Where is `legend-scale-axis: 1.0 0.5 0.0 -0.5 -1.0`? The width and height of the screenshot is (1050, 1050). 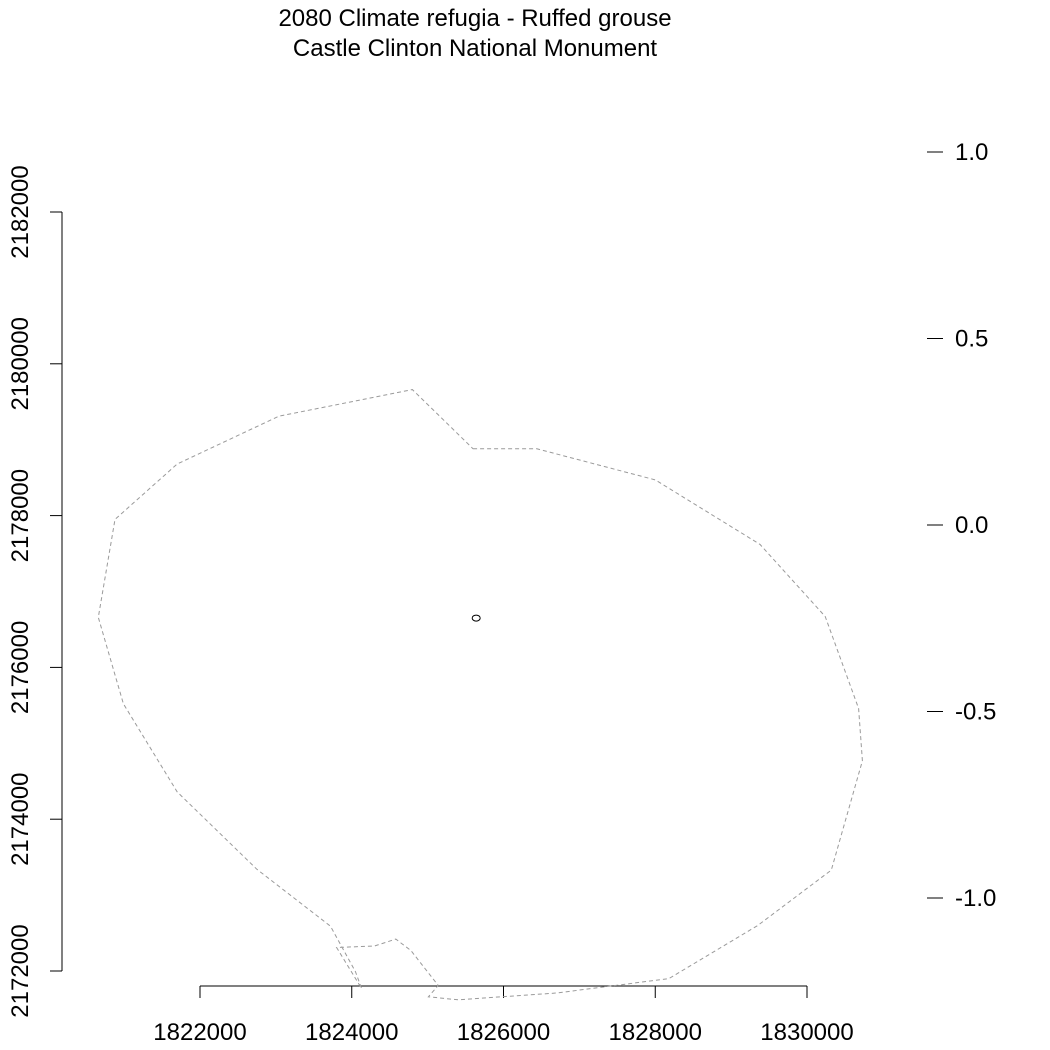
legend-scale-axis: 1.0 0.5 0.0 -0.5 -1.0 is located at coordinates (961, 525).